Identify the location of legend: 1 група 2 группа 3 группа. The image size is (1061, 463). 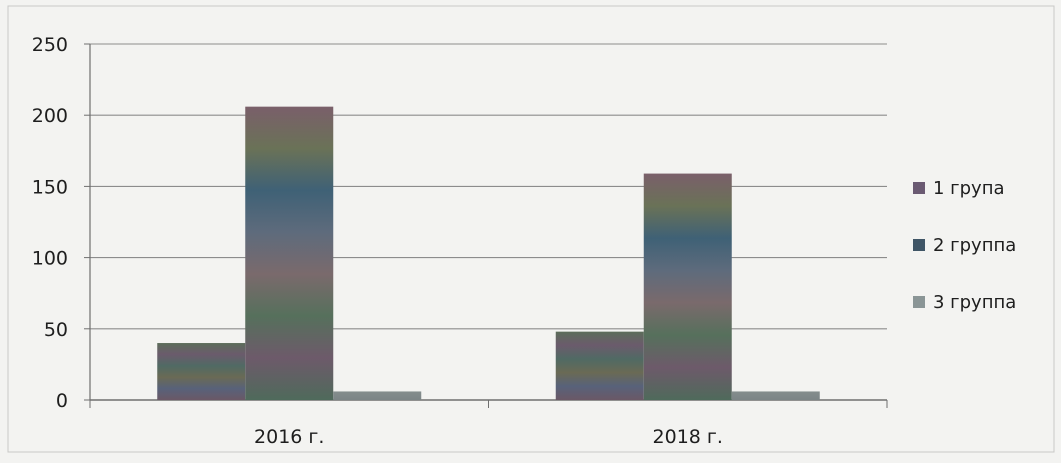
(964, 245).